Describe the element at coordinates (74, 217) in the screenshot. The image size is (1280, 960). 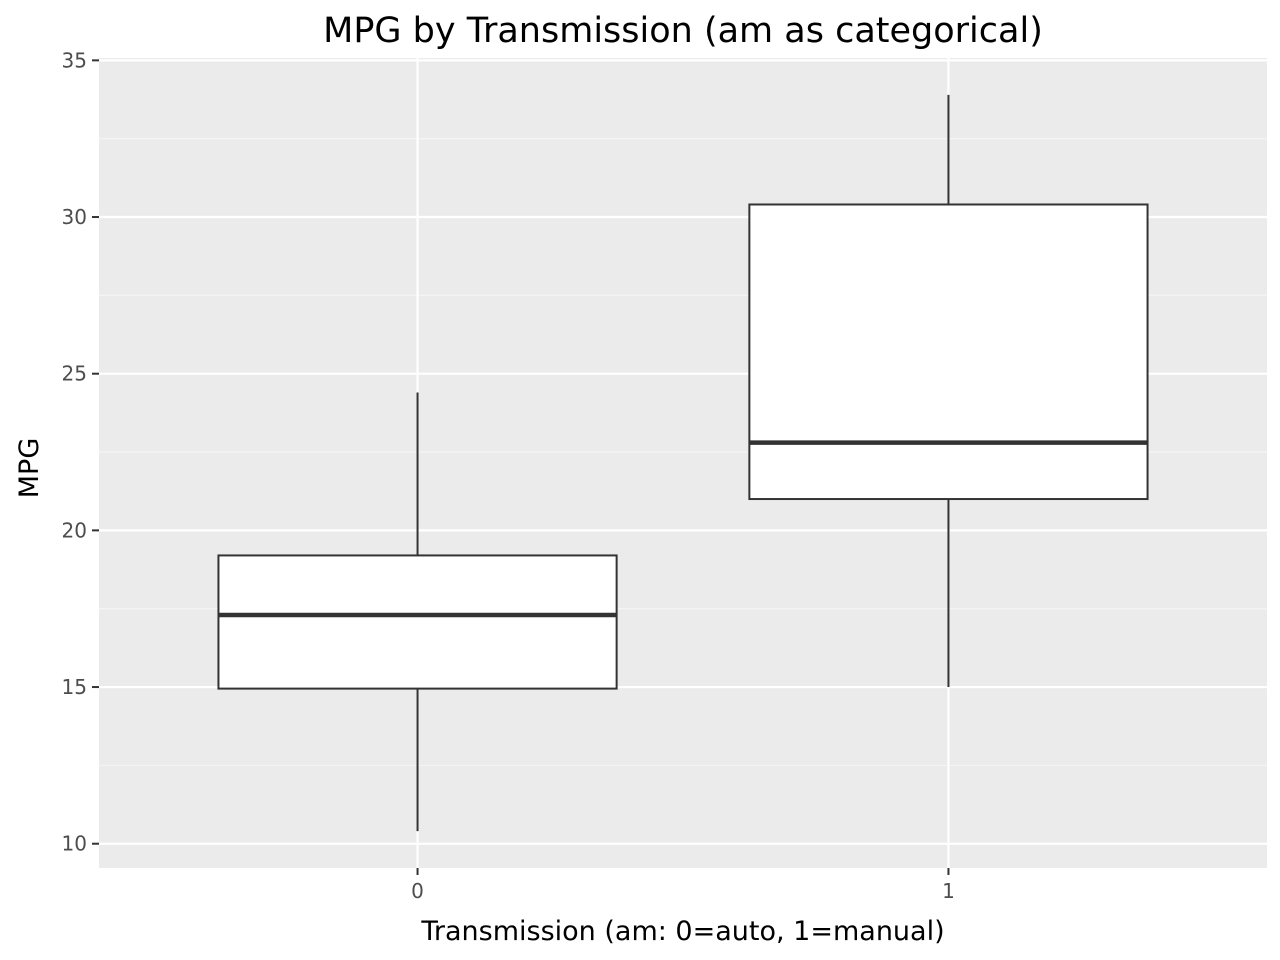
I see `y-tick-label: 30` at that location.